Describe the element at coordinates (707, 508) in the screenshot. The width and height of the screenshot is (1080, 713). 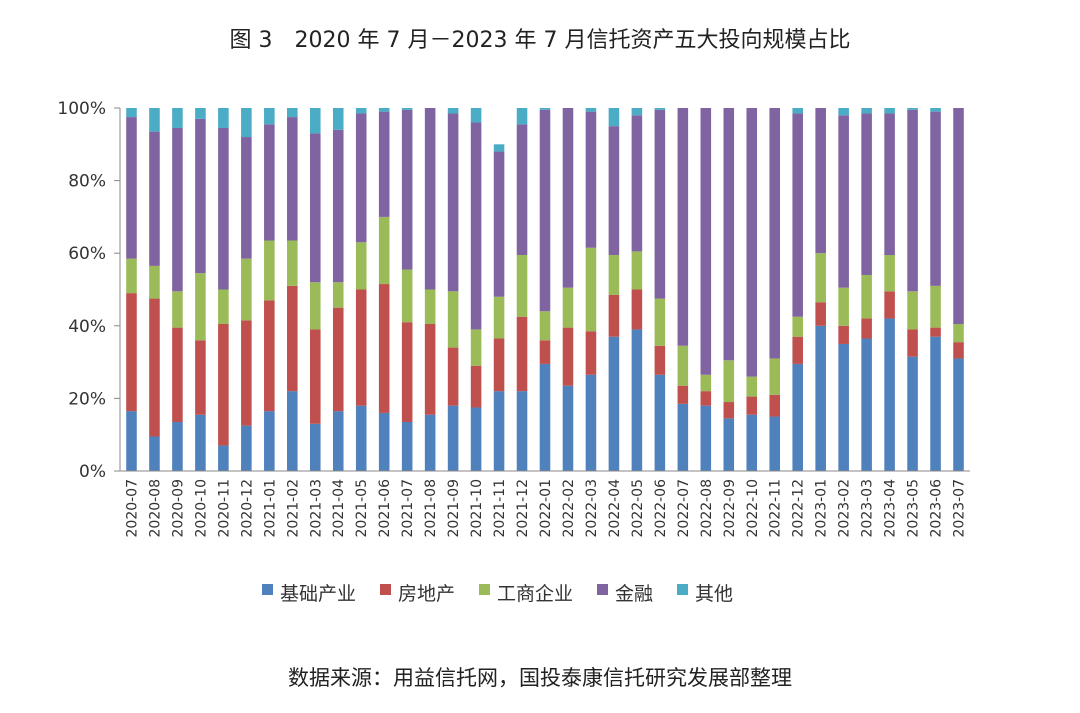
I see `x-tick-label: 2022-08` at that location.